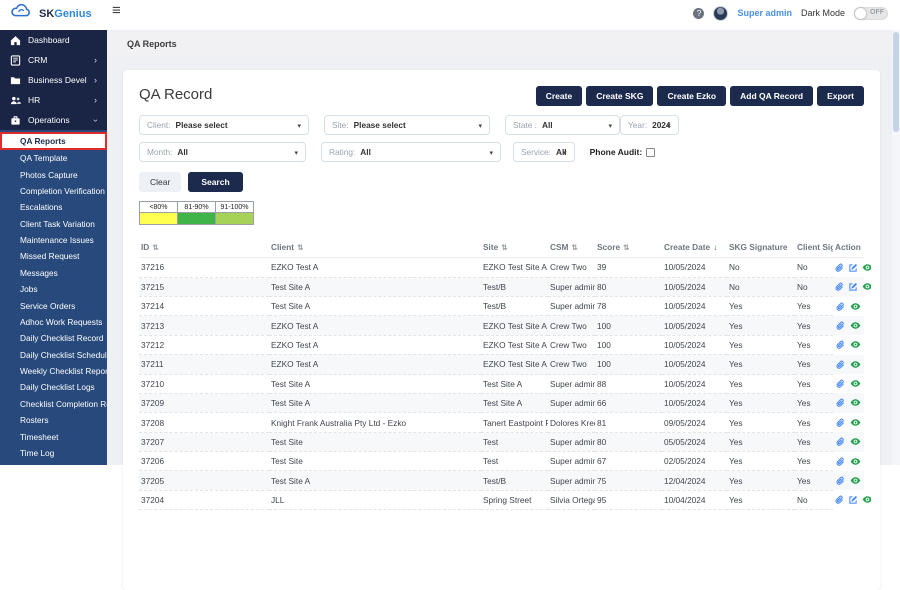 Image resolution: width=900 pixels, height=590 pixels. Describe the element at coordinates (53, 120) in the screenshot. I see `sidebar-item-operations: Operations` at that location.